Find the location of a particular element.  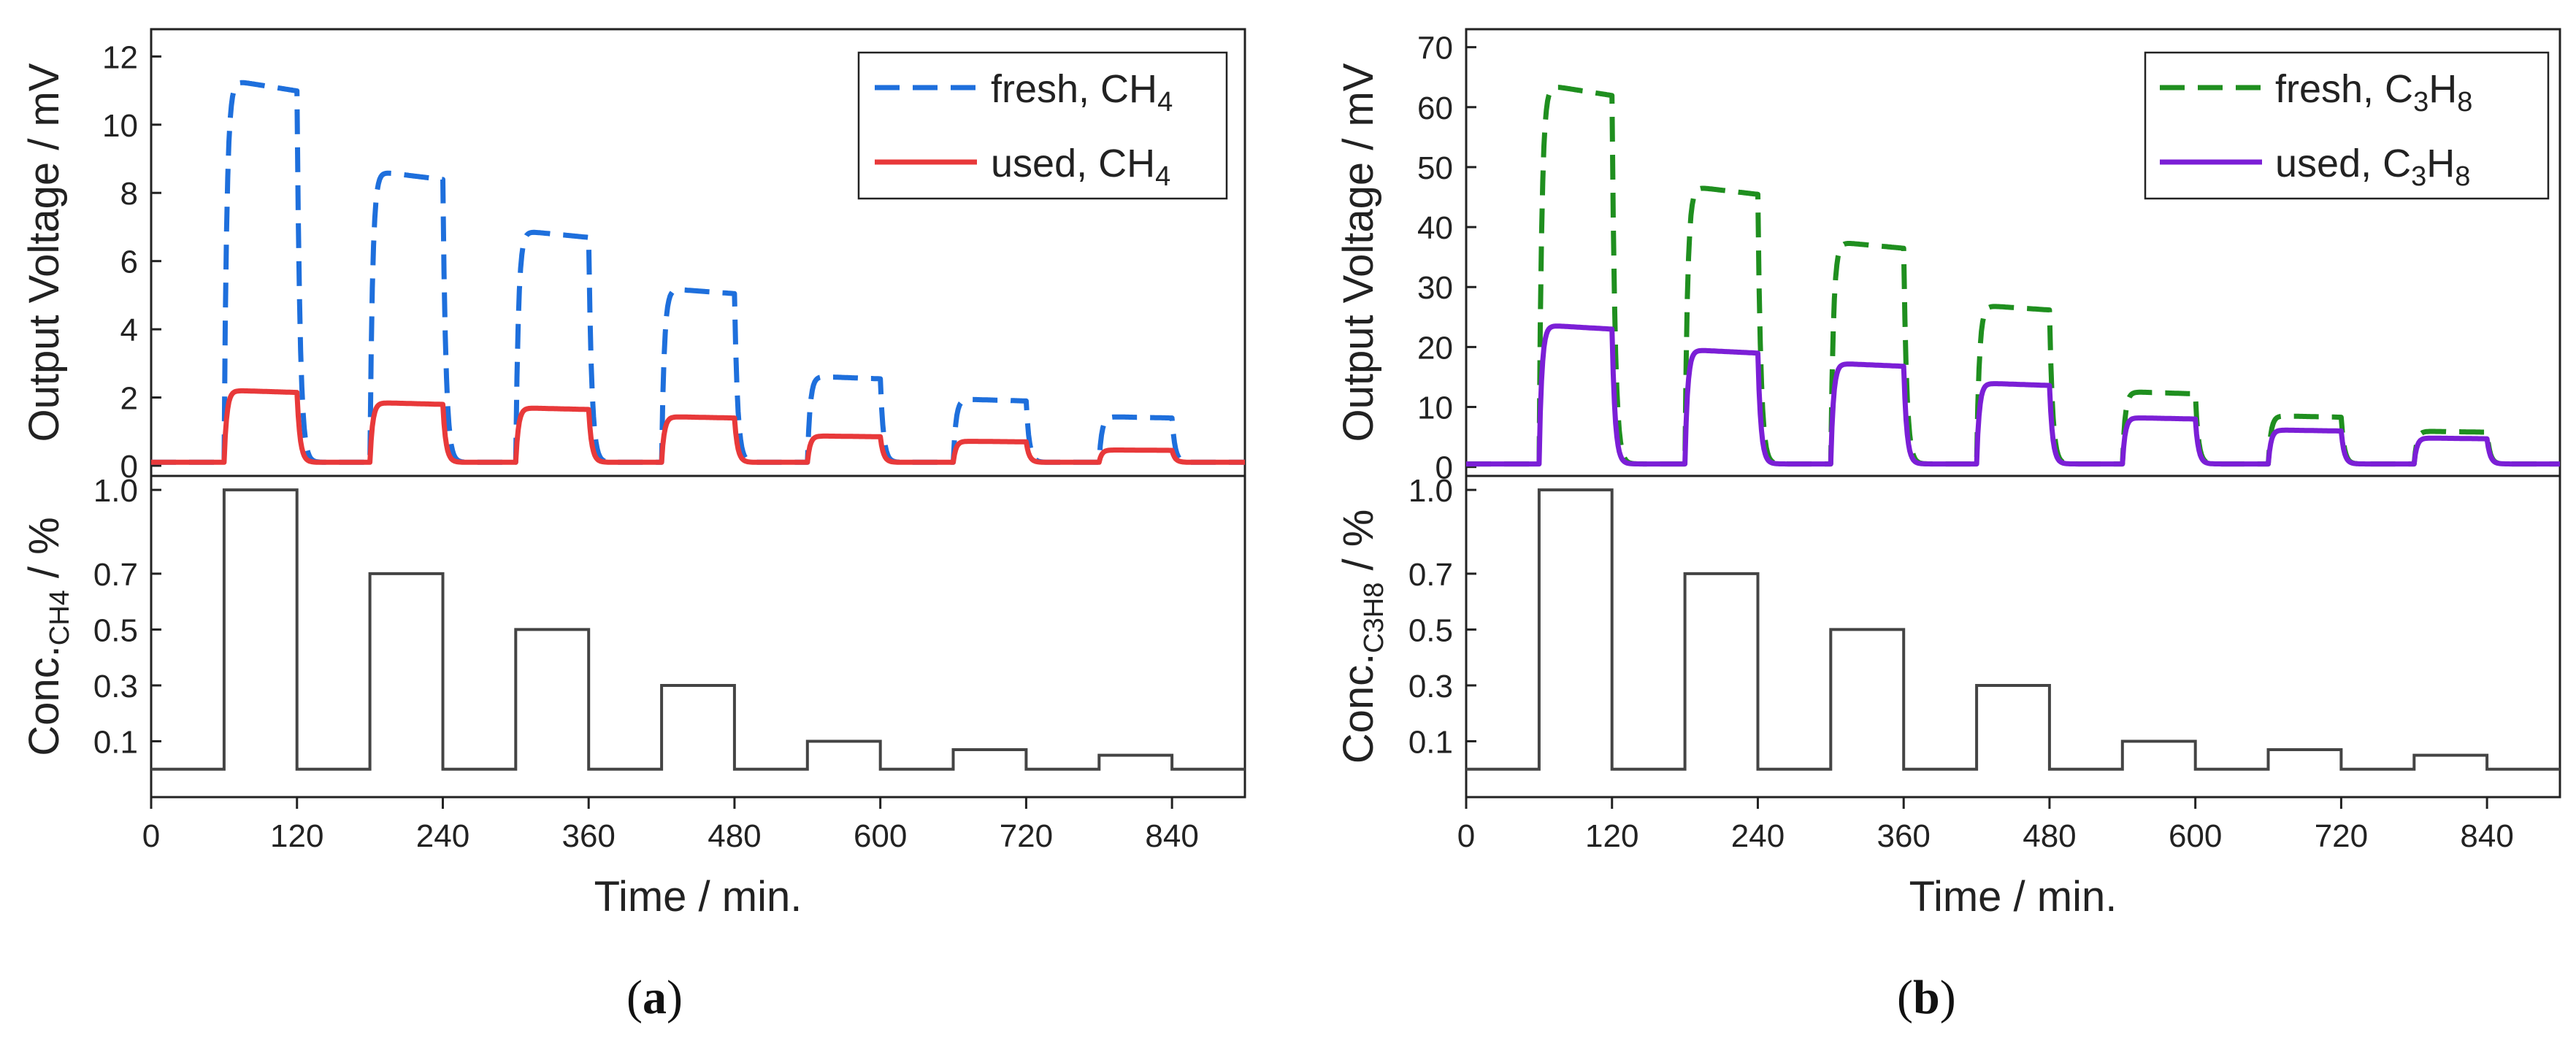

y-tick-label: 2 is located at coordinates (129, 399).